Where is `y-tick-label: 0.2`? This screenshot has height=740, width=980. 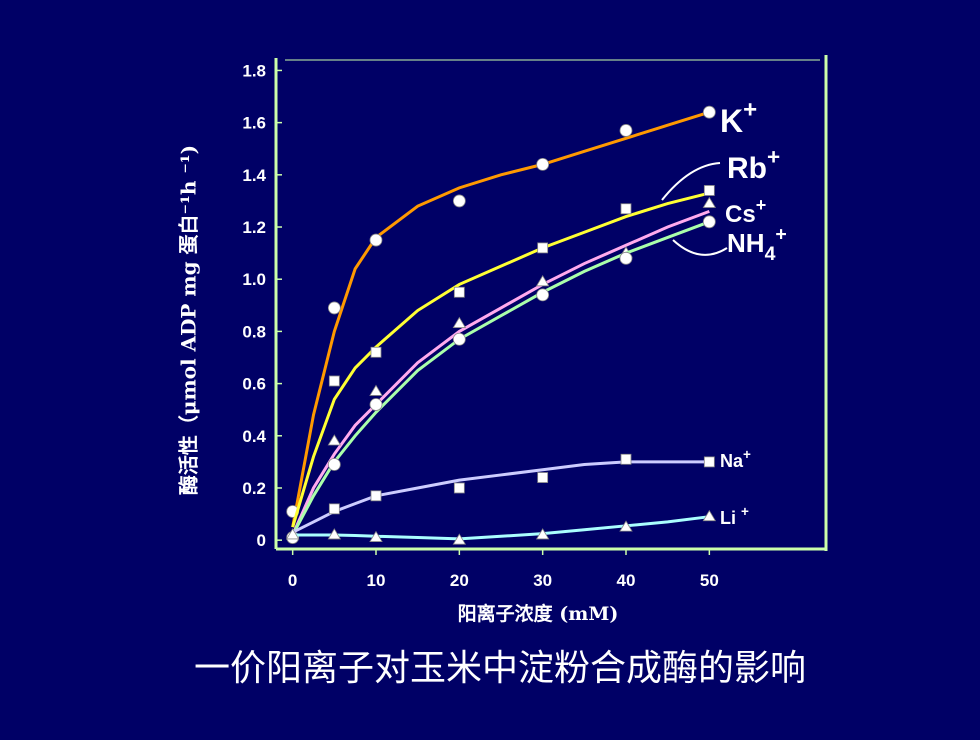 y-tick-label: 0.2 is located at coordinates (254, 488).